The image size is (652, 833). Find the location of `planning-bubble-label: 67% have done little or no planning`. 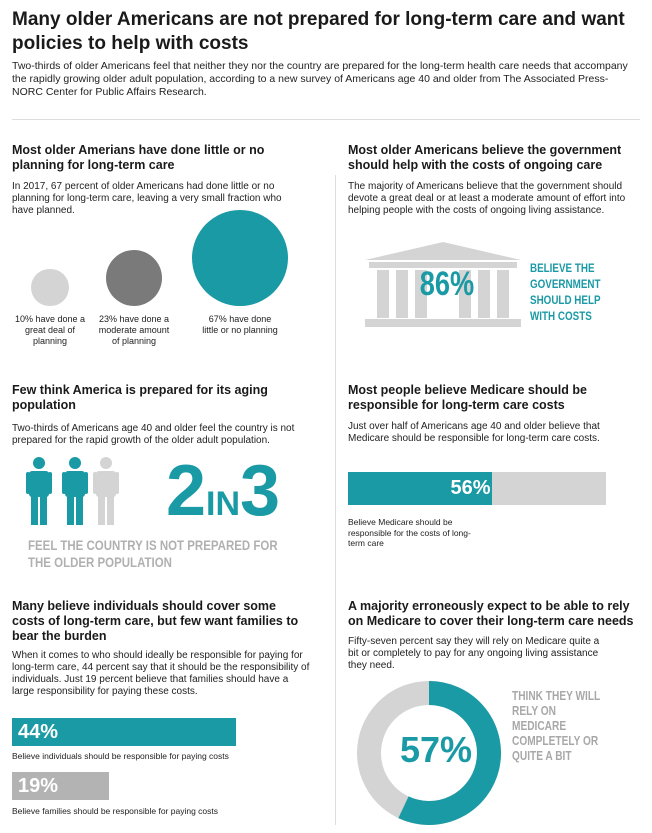

planning-bubble-label: 67% have done little or no planning is located at coordinates (240, 324).